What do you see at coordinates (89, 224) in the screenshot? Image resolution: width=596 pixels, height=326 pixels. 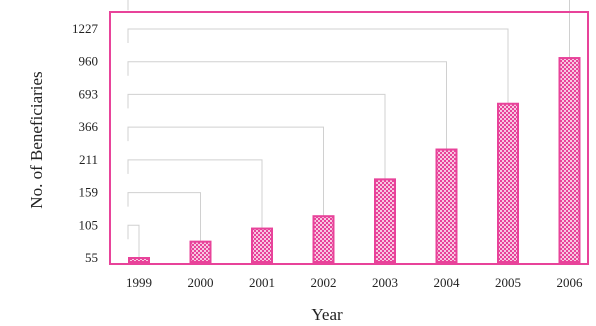 I see `y-tick-label: 105` at bounding box center [89, 224].